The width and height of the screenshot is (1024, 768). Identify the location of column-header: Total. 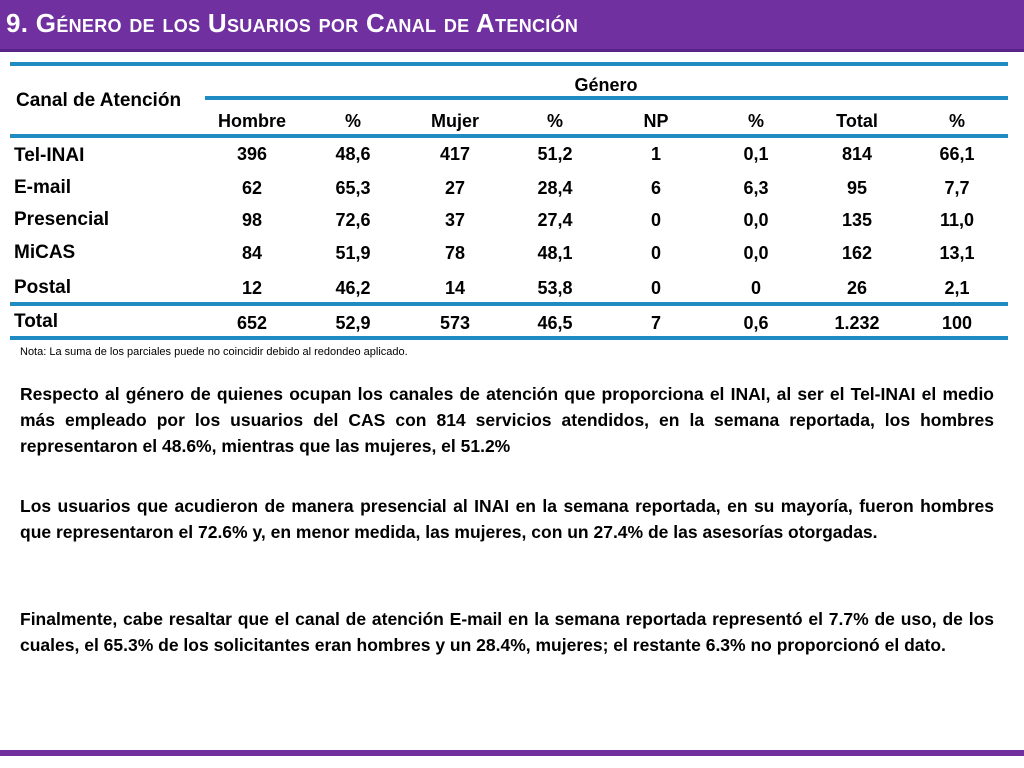
(857, 121).